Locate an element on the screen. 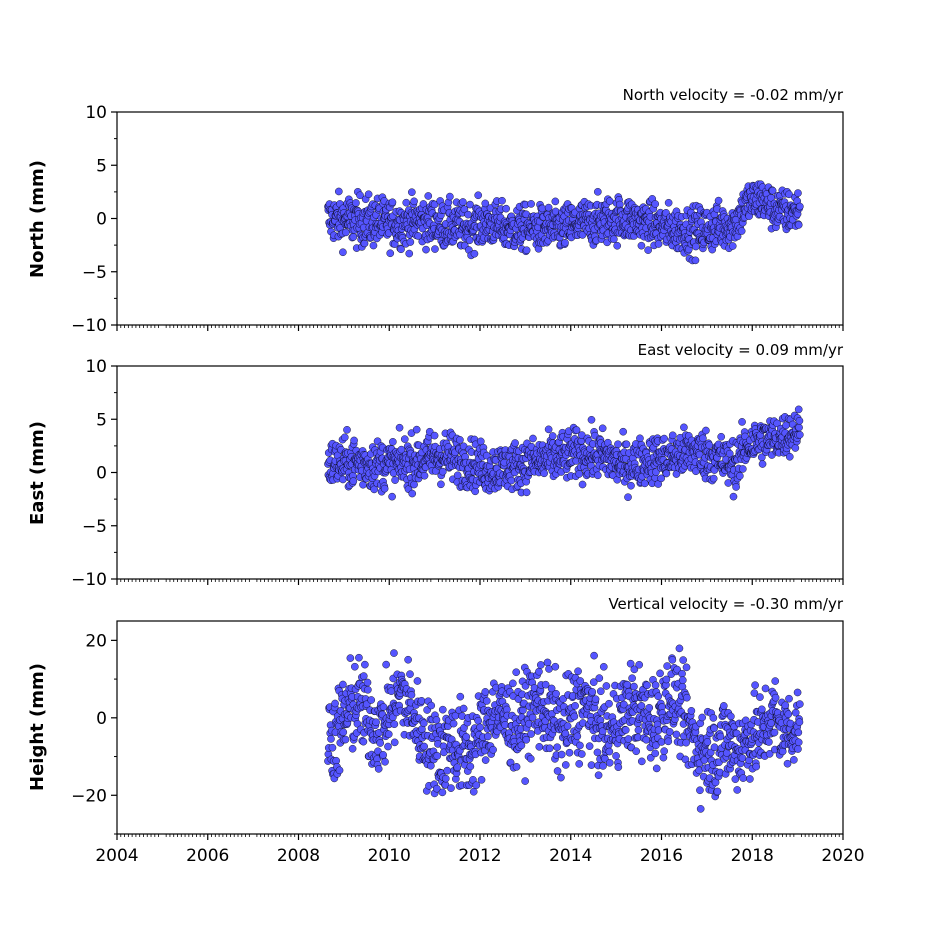  north-x-ticks is located at coordinates (480, 328).